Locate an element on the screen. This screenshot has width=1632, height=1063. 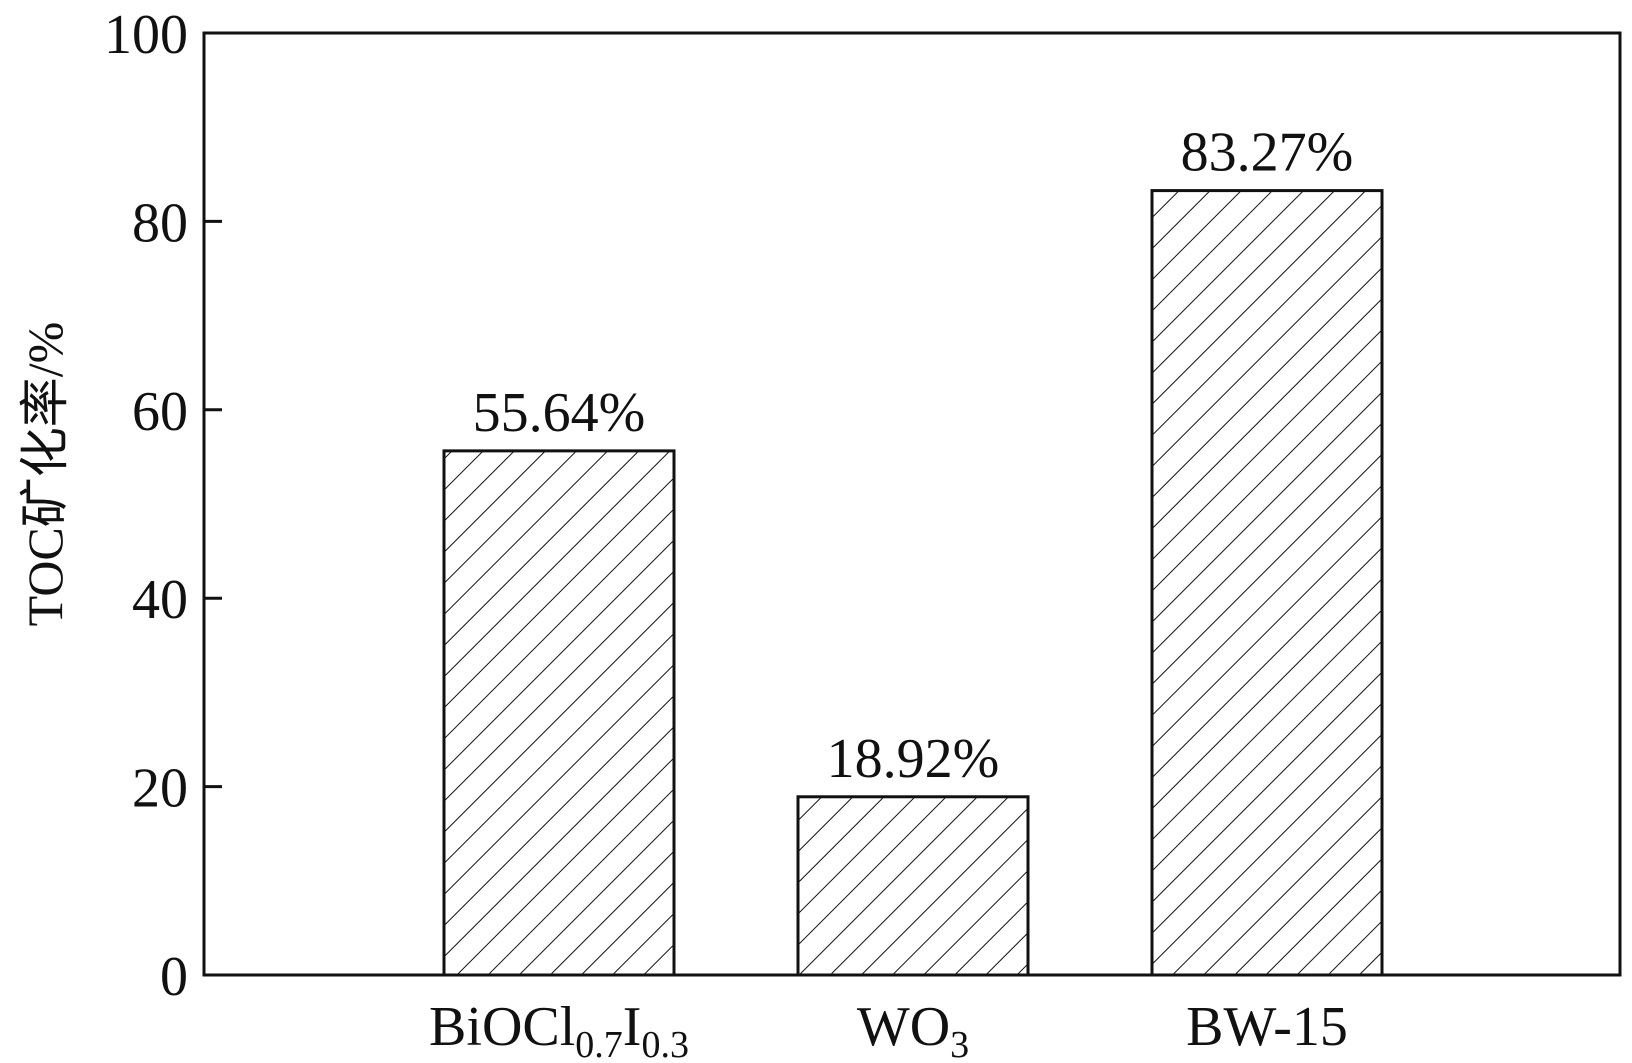
y-tick-label: 20 is located at coordinates (160, 789).